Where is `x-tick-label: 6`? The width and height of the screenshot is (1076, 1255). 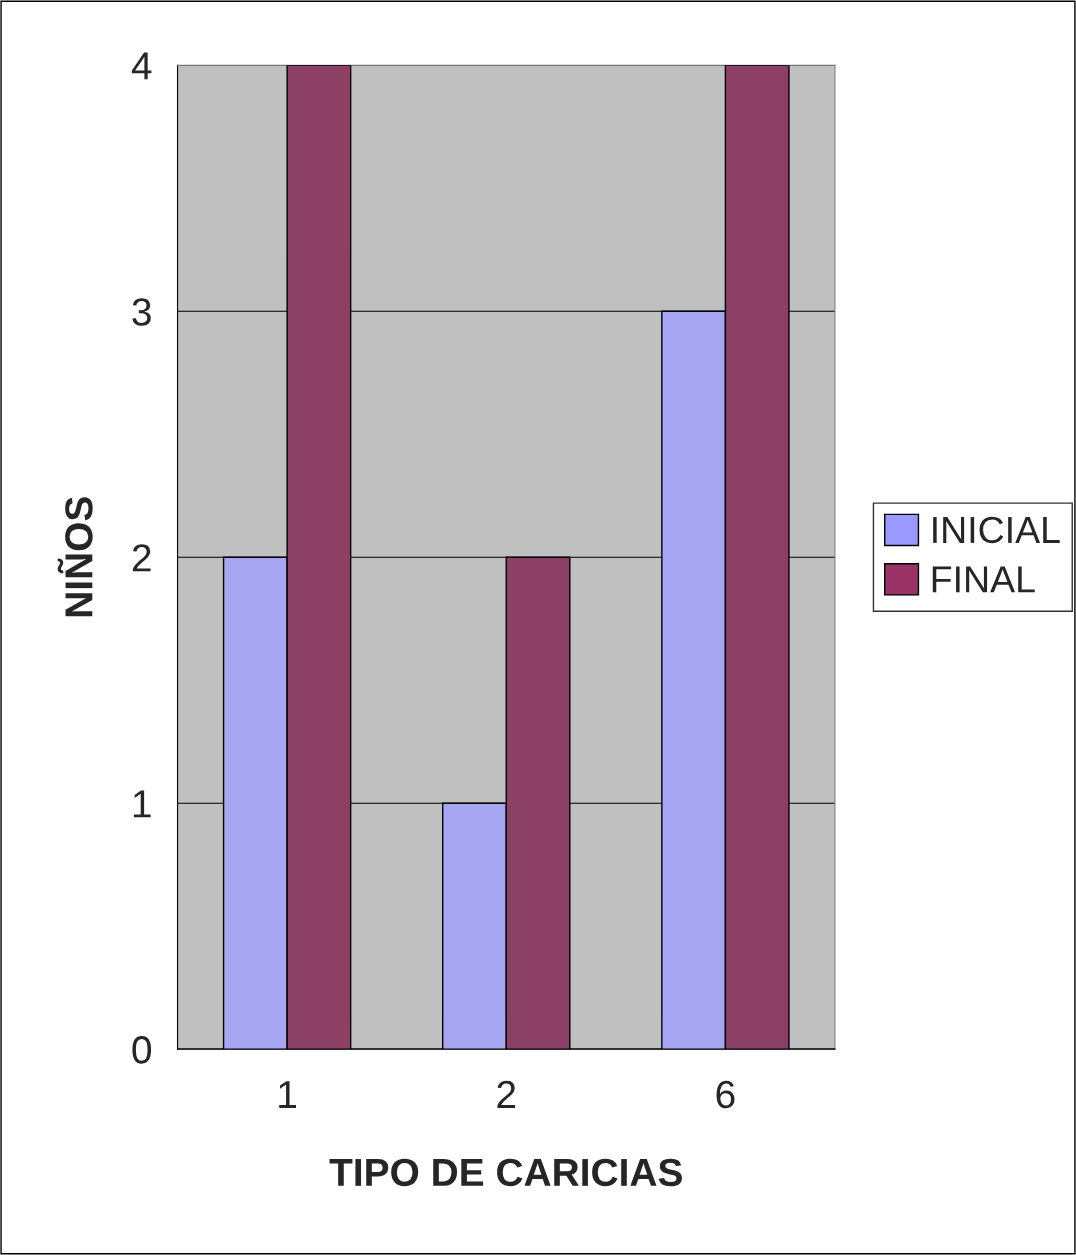 x-tick-label: 6 is located at coordinates (725, 1094).